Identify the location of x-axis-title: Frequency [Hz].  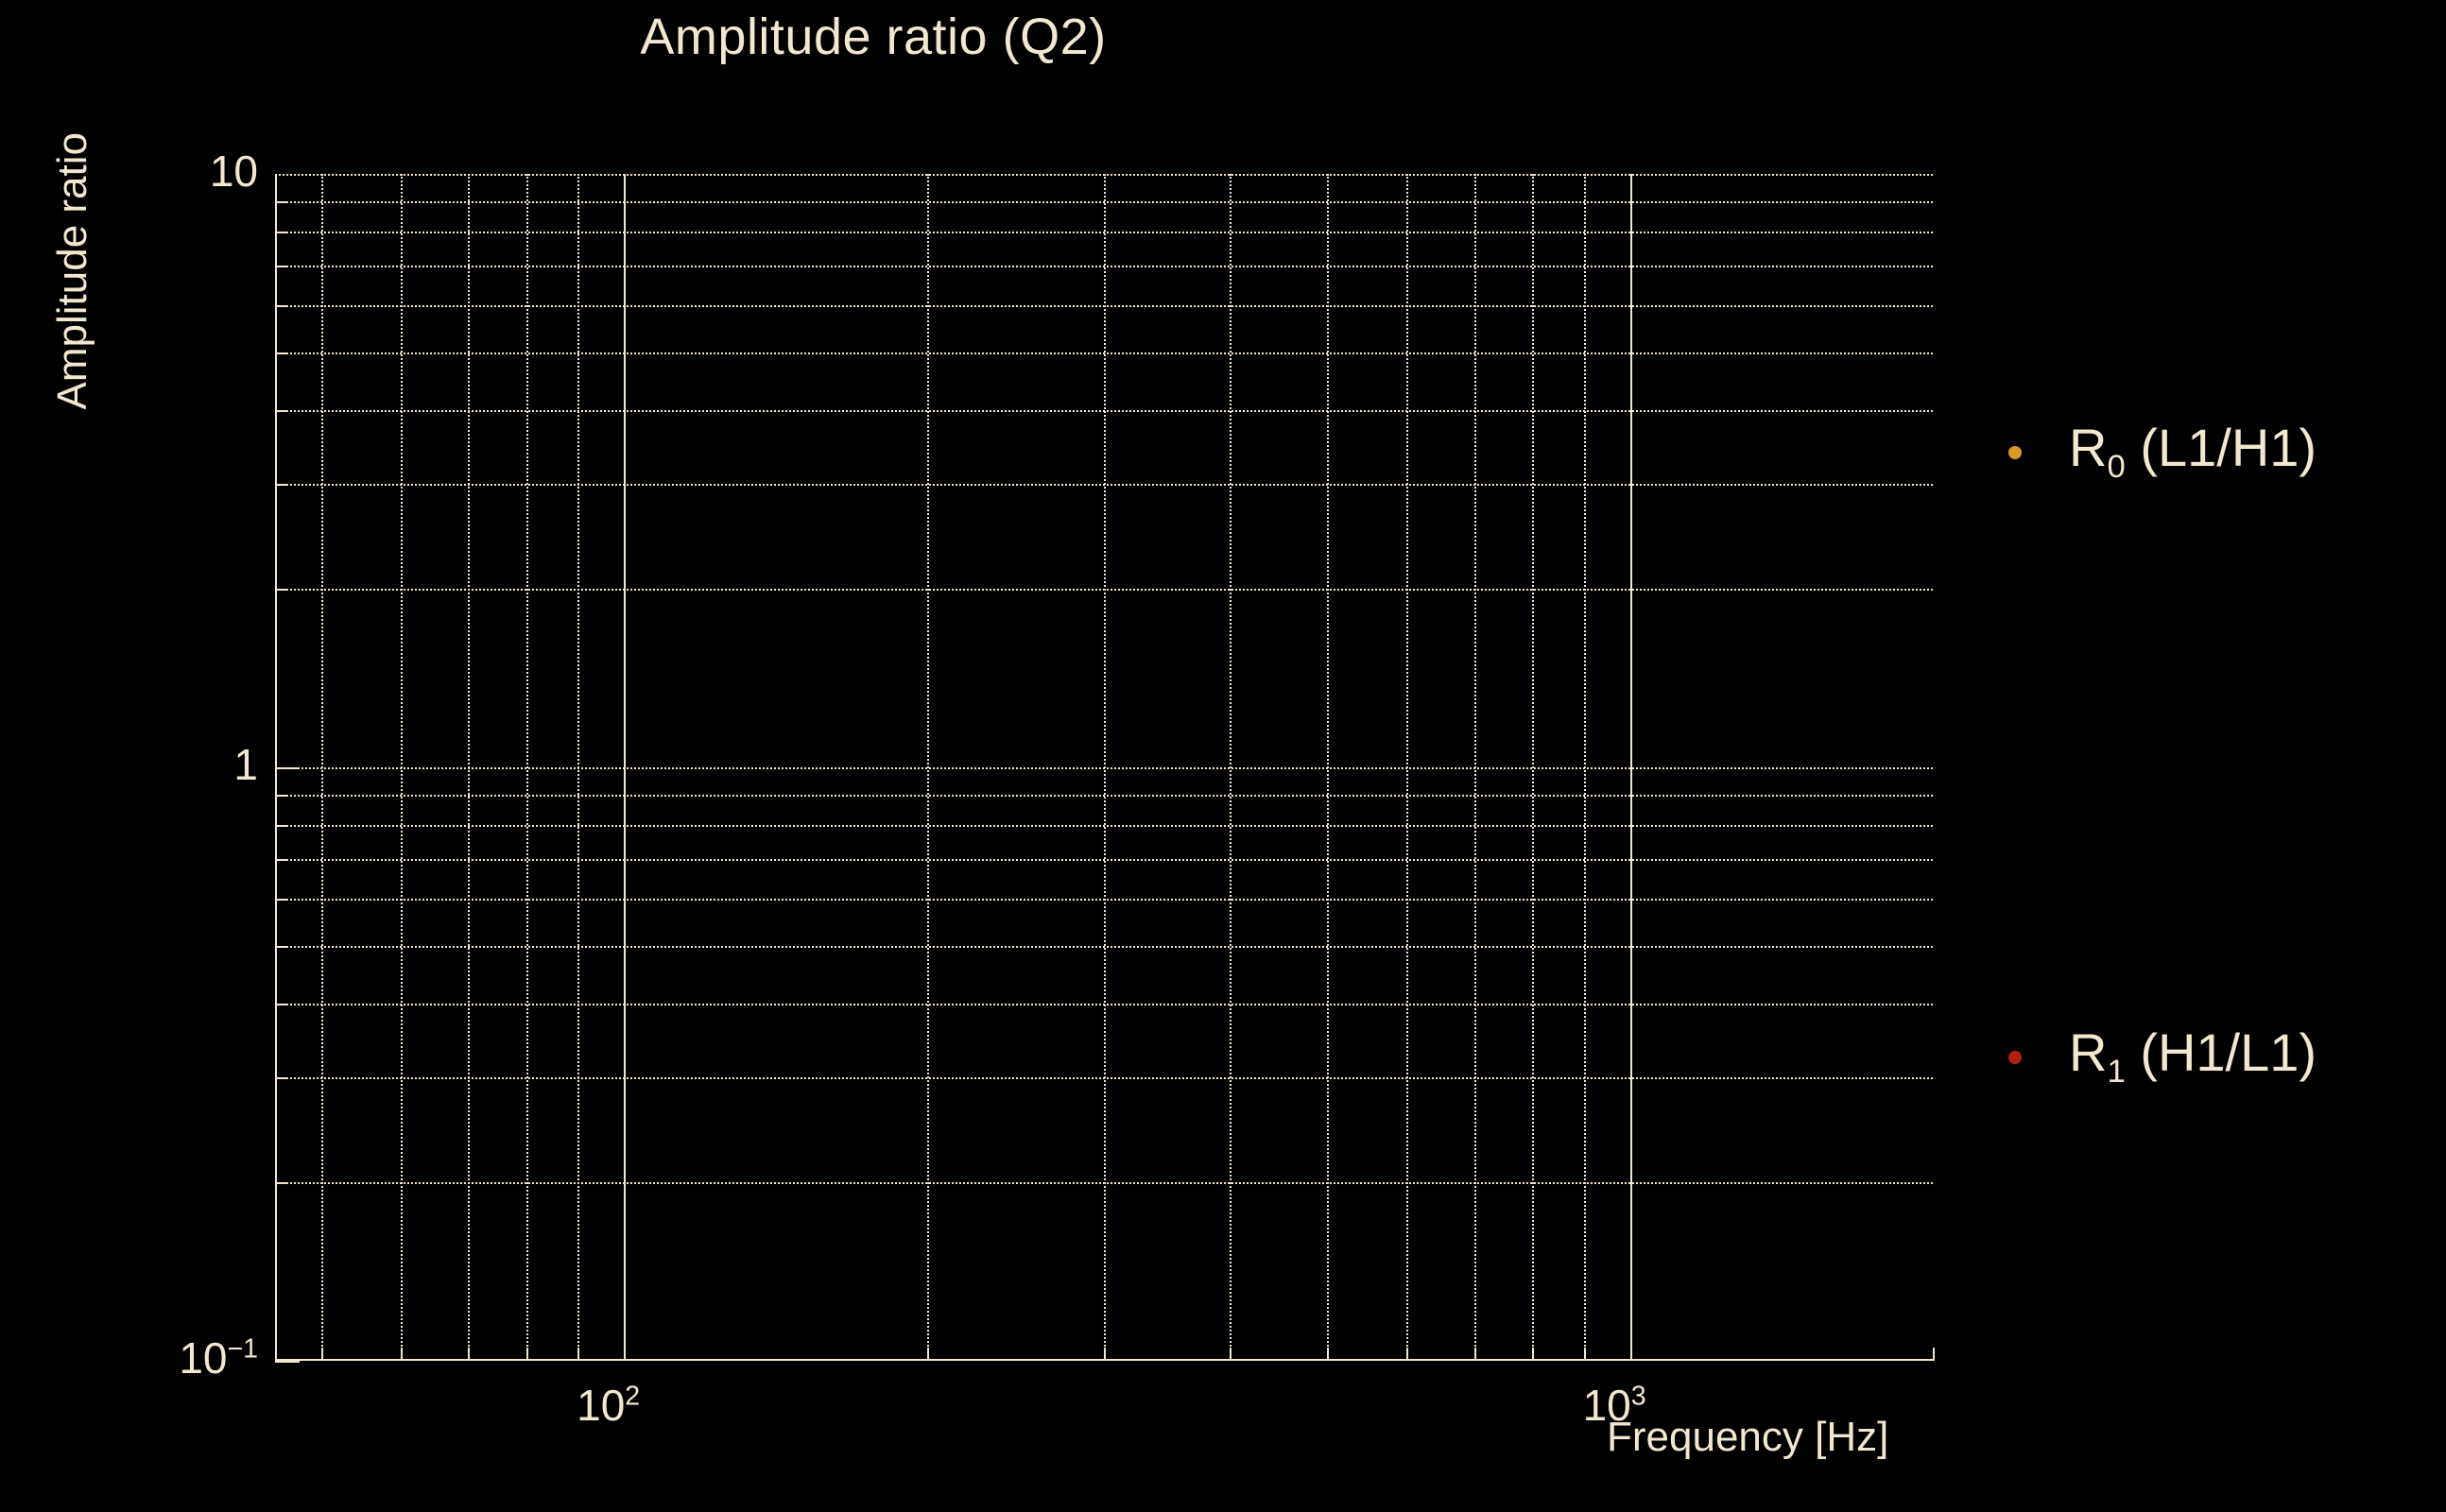
(1748, 1437).